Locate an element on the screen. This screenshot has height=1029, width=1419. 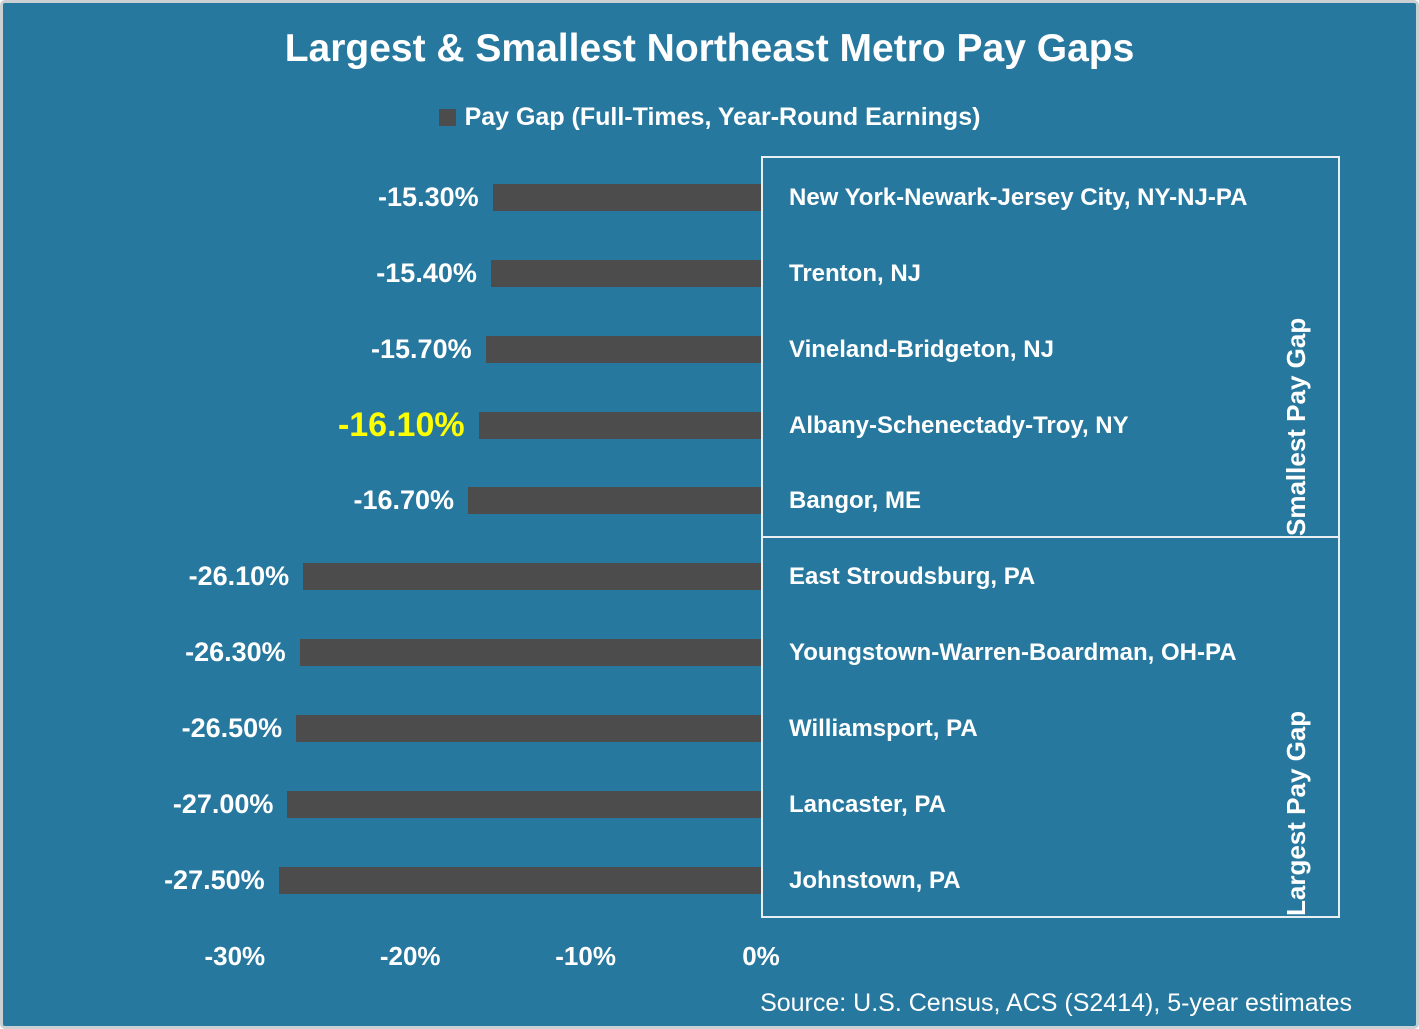
bar-value-label: -26.50% is located at coordinates (232, 727).